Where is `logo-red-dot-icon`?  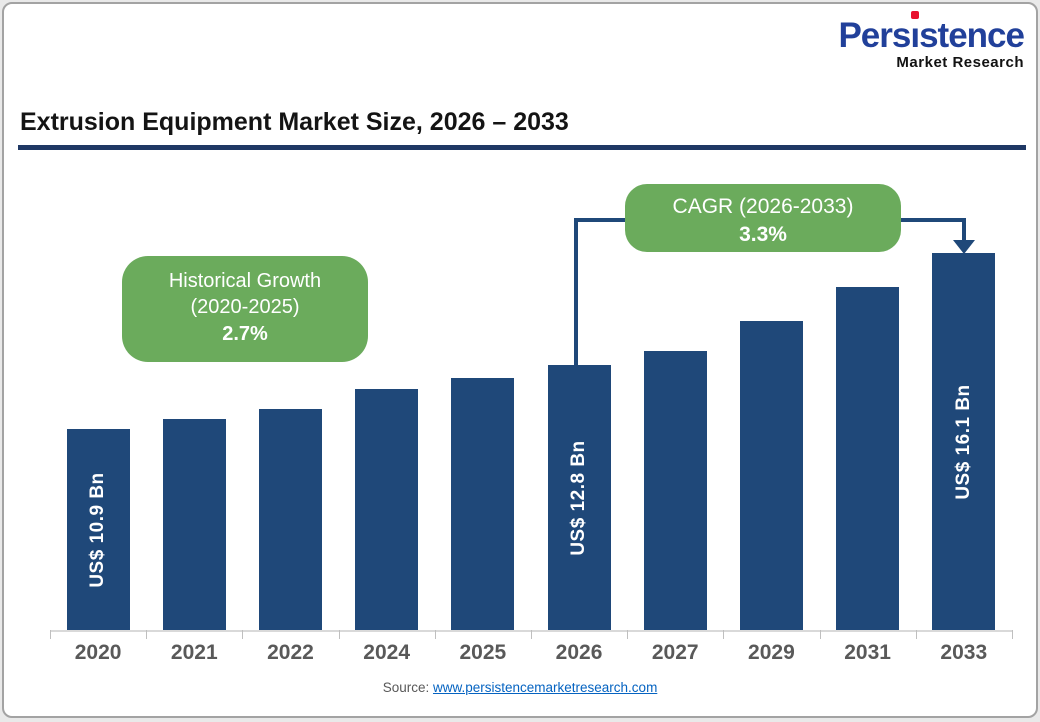
logo-red-dot-icon is located at coordinates (914, 15).